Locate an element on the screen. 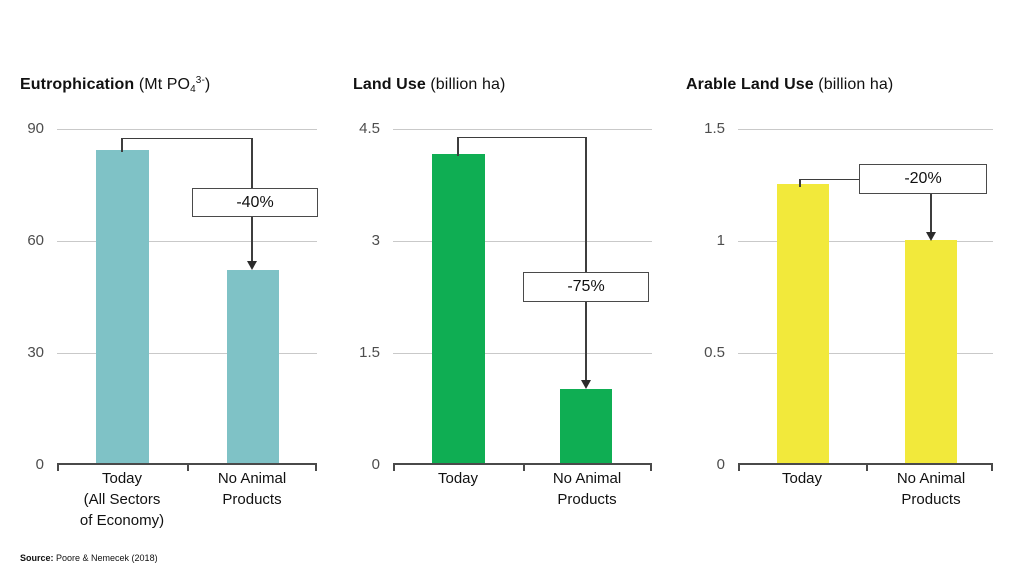  title-unit-close: ) is located at coordinates (207, 84).